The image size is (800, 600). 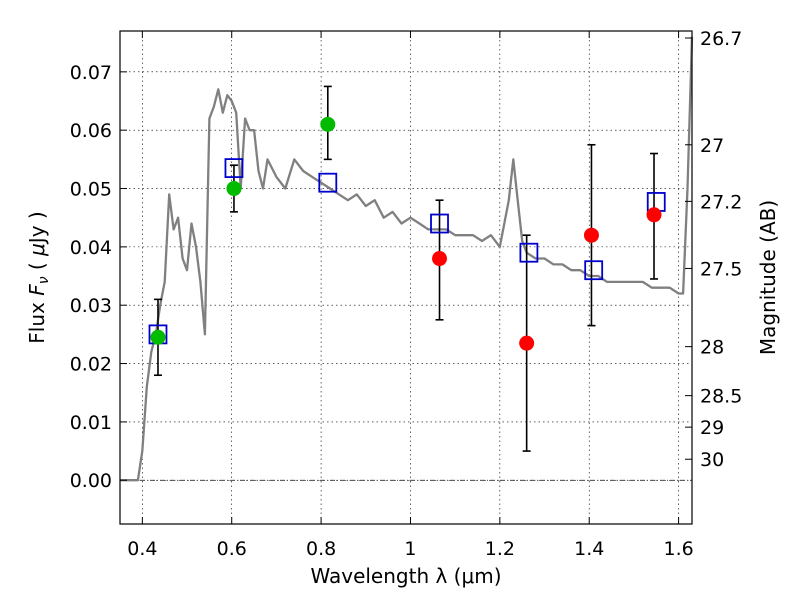 I want to click on y2-tick-label: 29, so click(x=712, y=428).